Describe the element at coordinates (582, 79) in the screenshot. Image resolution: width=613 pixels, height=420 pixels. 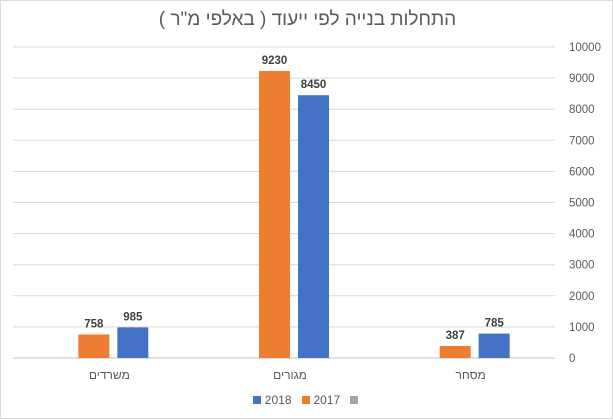
I see `y-tick-label: 9000` at that location.